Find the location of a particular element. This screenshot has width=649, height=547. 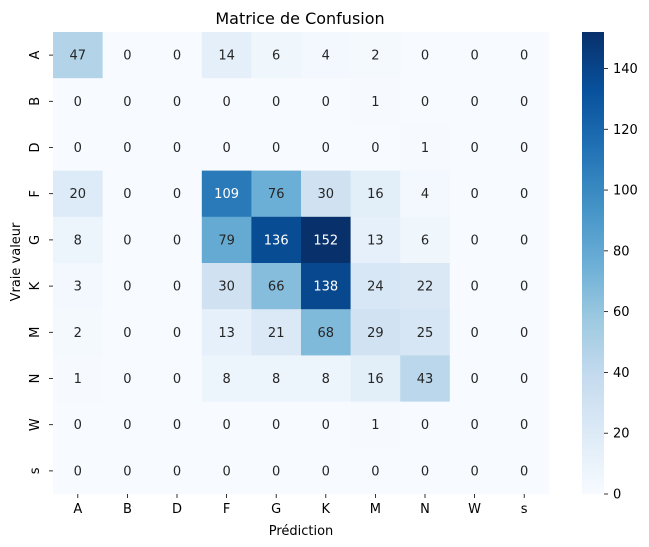

cell-value-label: 76 is located at coordinates (276, 194).